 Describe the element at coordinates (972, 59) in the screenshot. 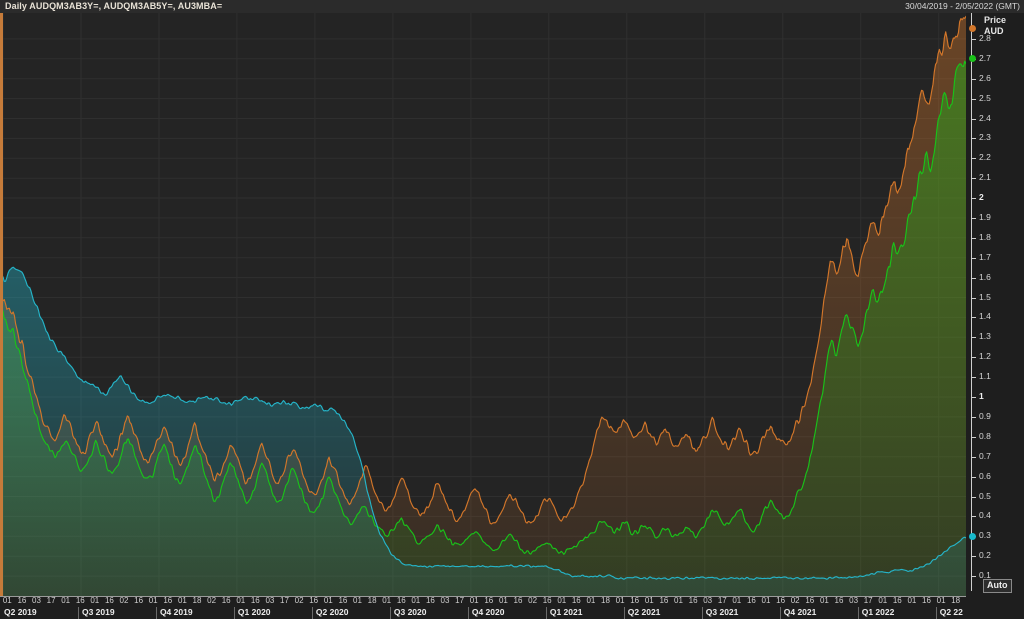

I see `green-last-price-marker` at that location.